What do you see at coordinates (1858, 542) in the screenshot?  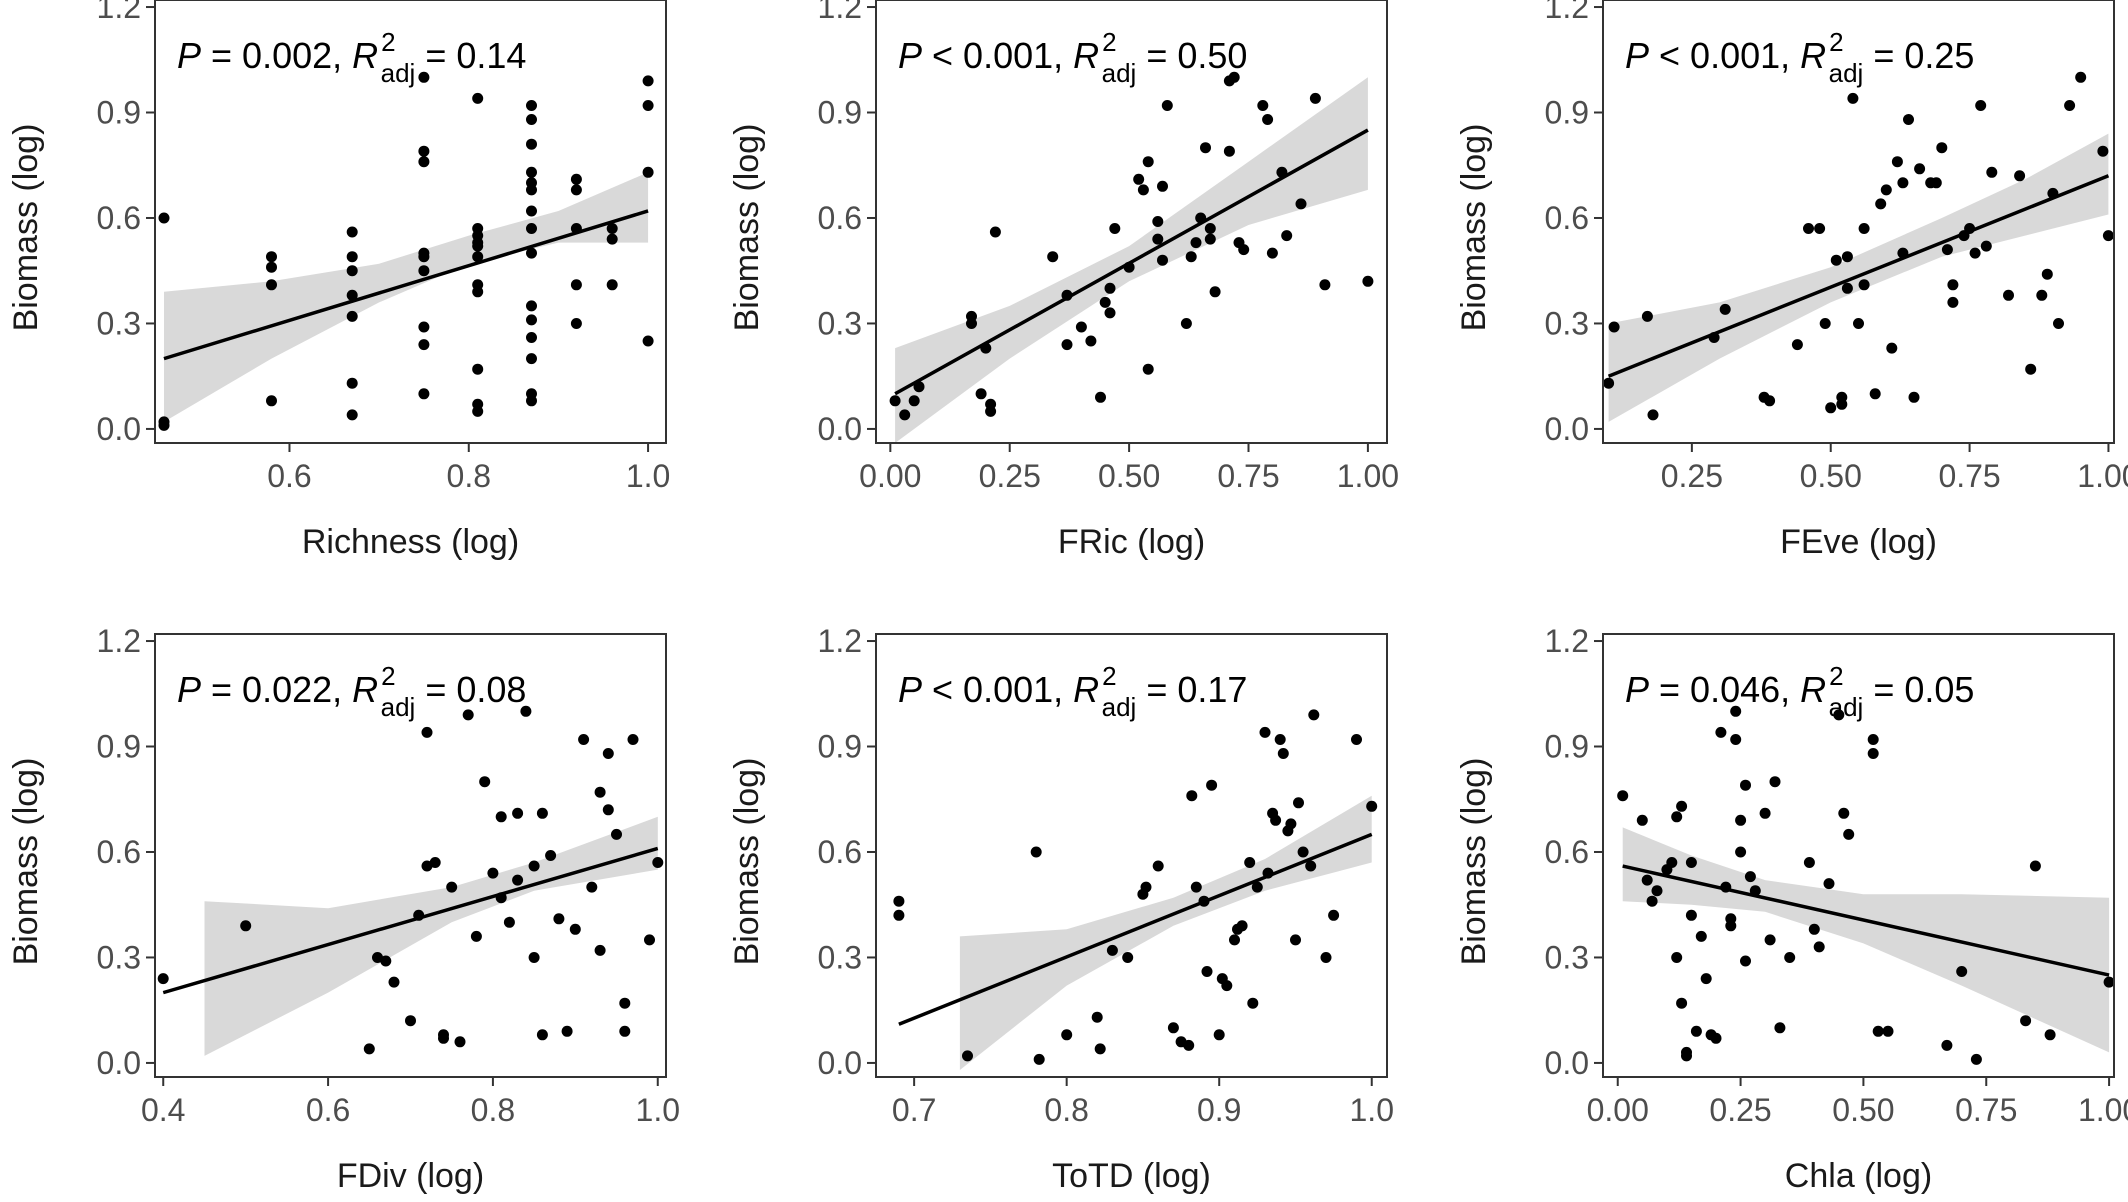 I see `x-axis-title: FEve (log)` at bounding box center [1858, 542].